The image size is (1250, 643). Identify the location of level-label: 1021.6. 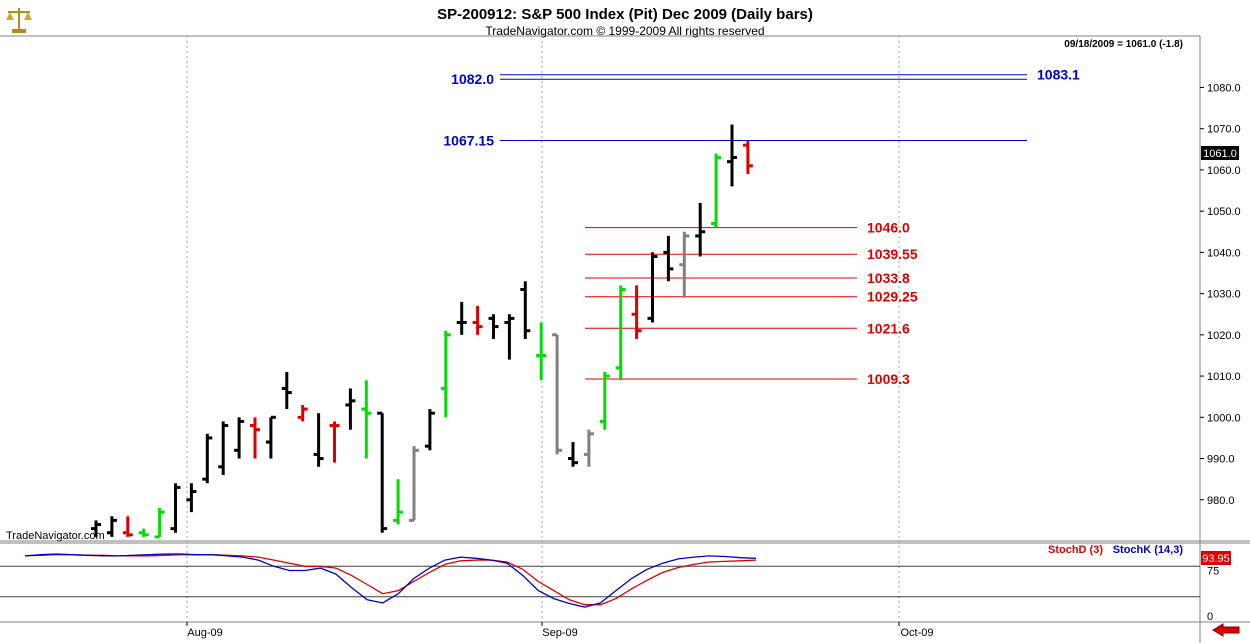
(888, 328).